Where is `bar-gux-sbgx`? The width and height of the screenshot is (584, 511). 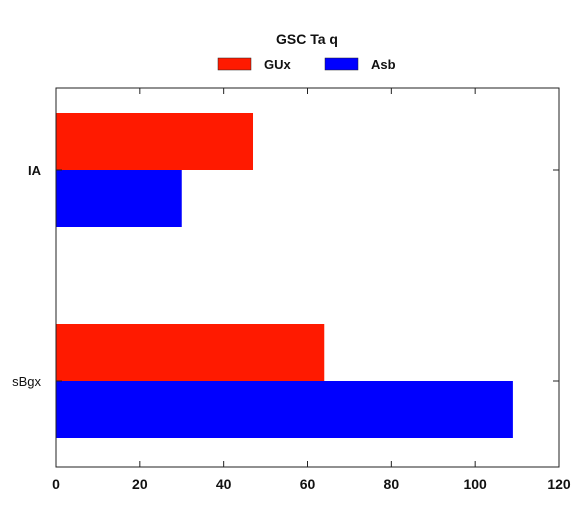
bar-gux-sbgx is located at coordinates (190, 352).